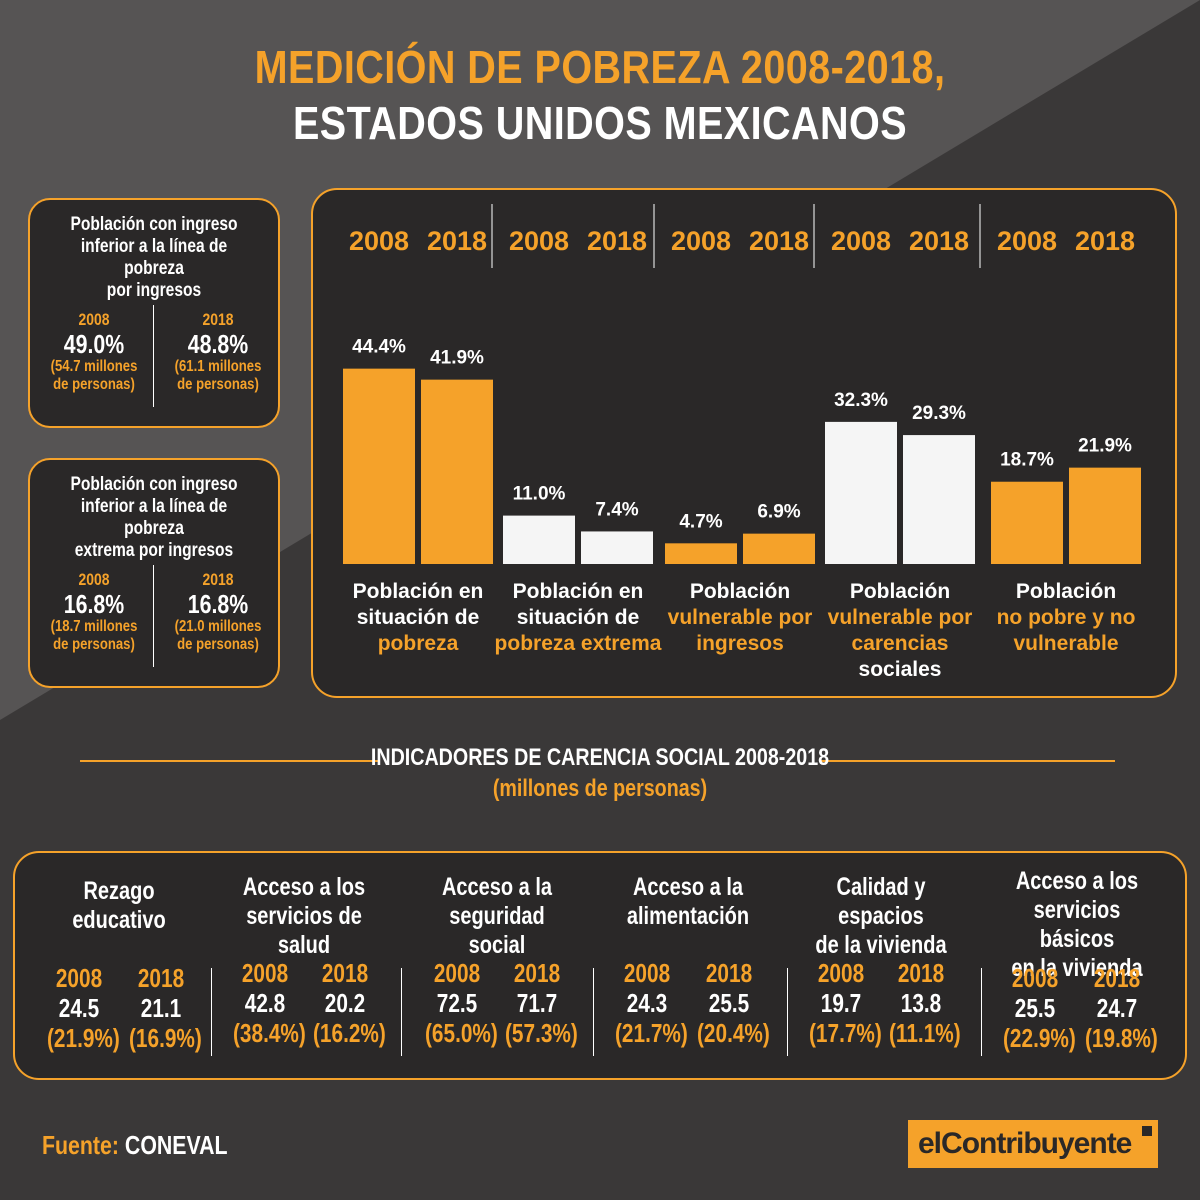 The width and height of the screenshot is (1200, 1200). Describe the element at coordinates (939, 413) in the screenshot. I see `bar-value-label: 29.3%` at that location.